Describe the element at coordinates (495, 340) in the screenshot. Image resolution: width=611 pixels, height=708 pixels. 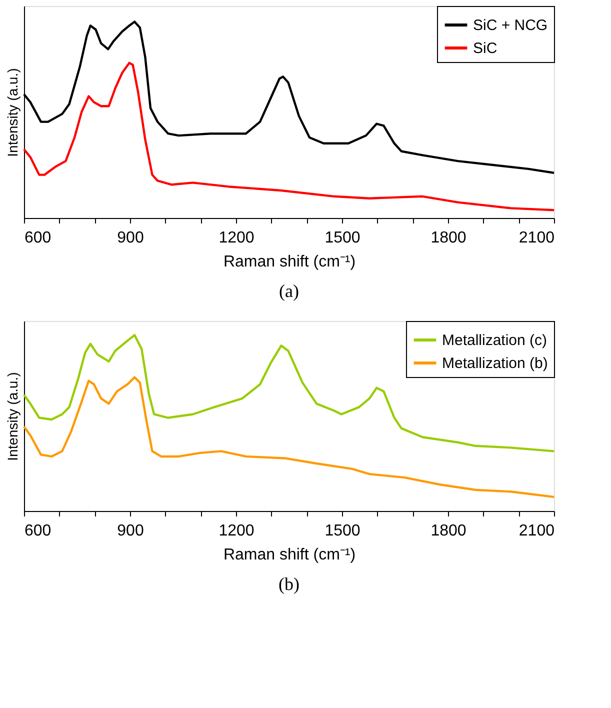
I see `legend-label: Metallization (c)` at that location.